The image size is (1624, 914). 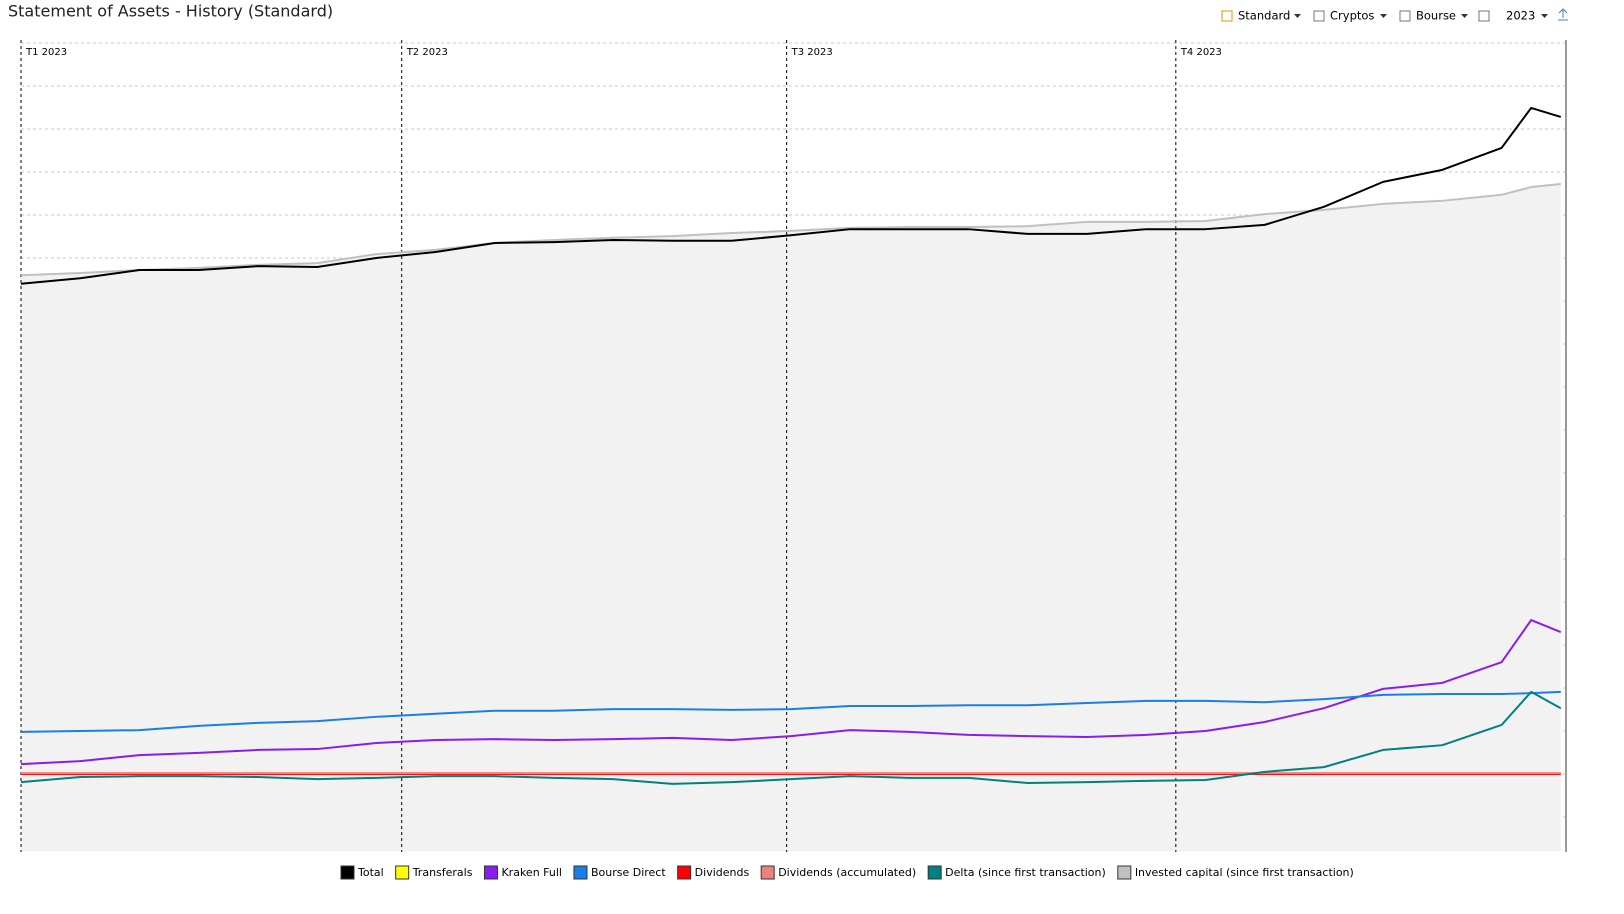 I want to click on chart-title: Statement of Assets - History (Standard), so click(x=170, y=11).